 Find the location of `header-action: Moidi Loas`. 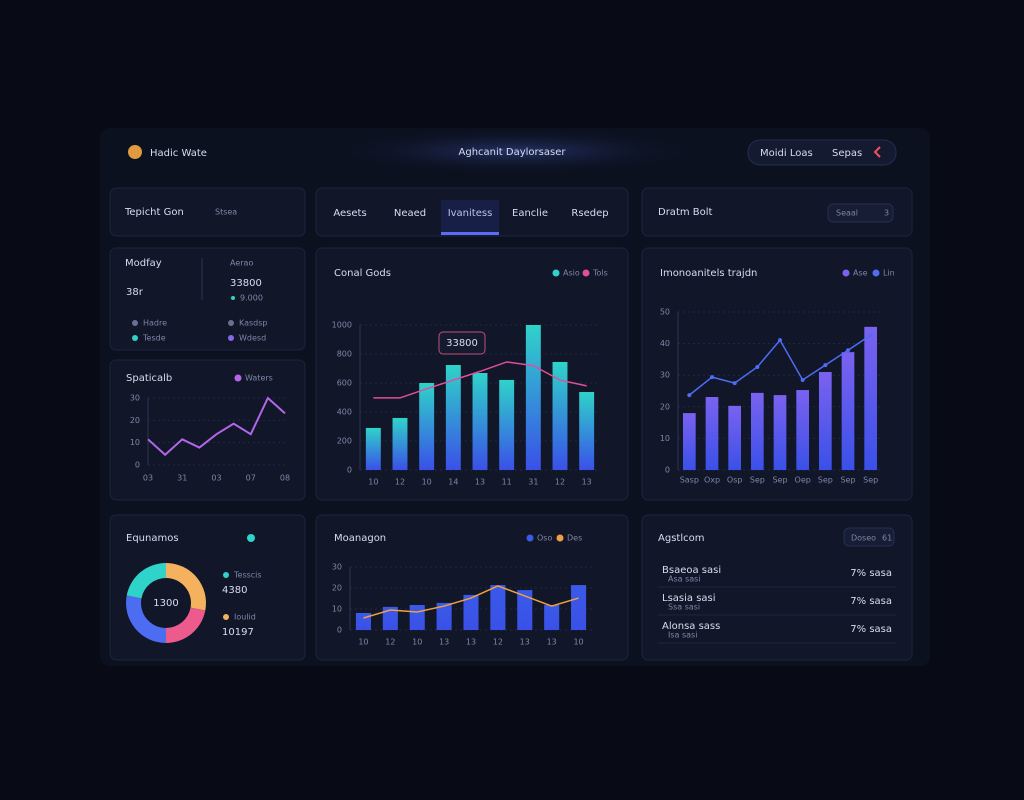

header-action: Moidi Loas is located at coordinates (786, 153).